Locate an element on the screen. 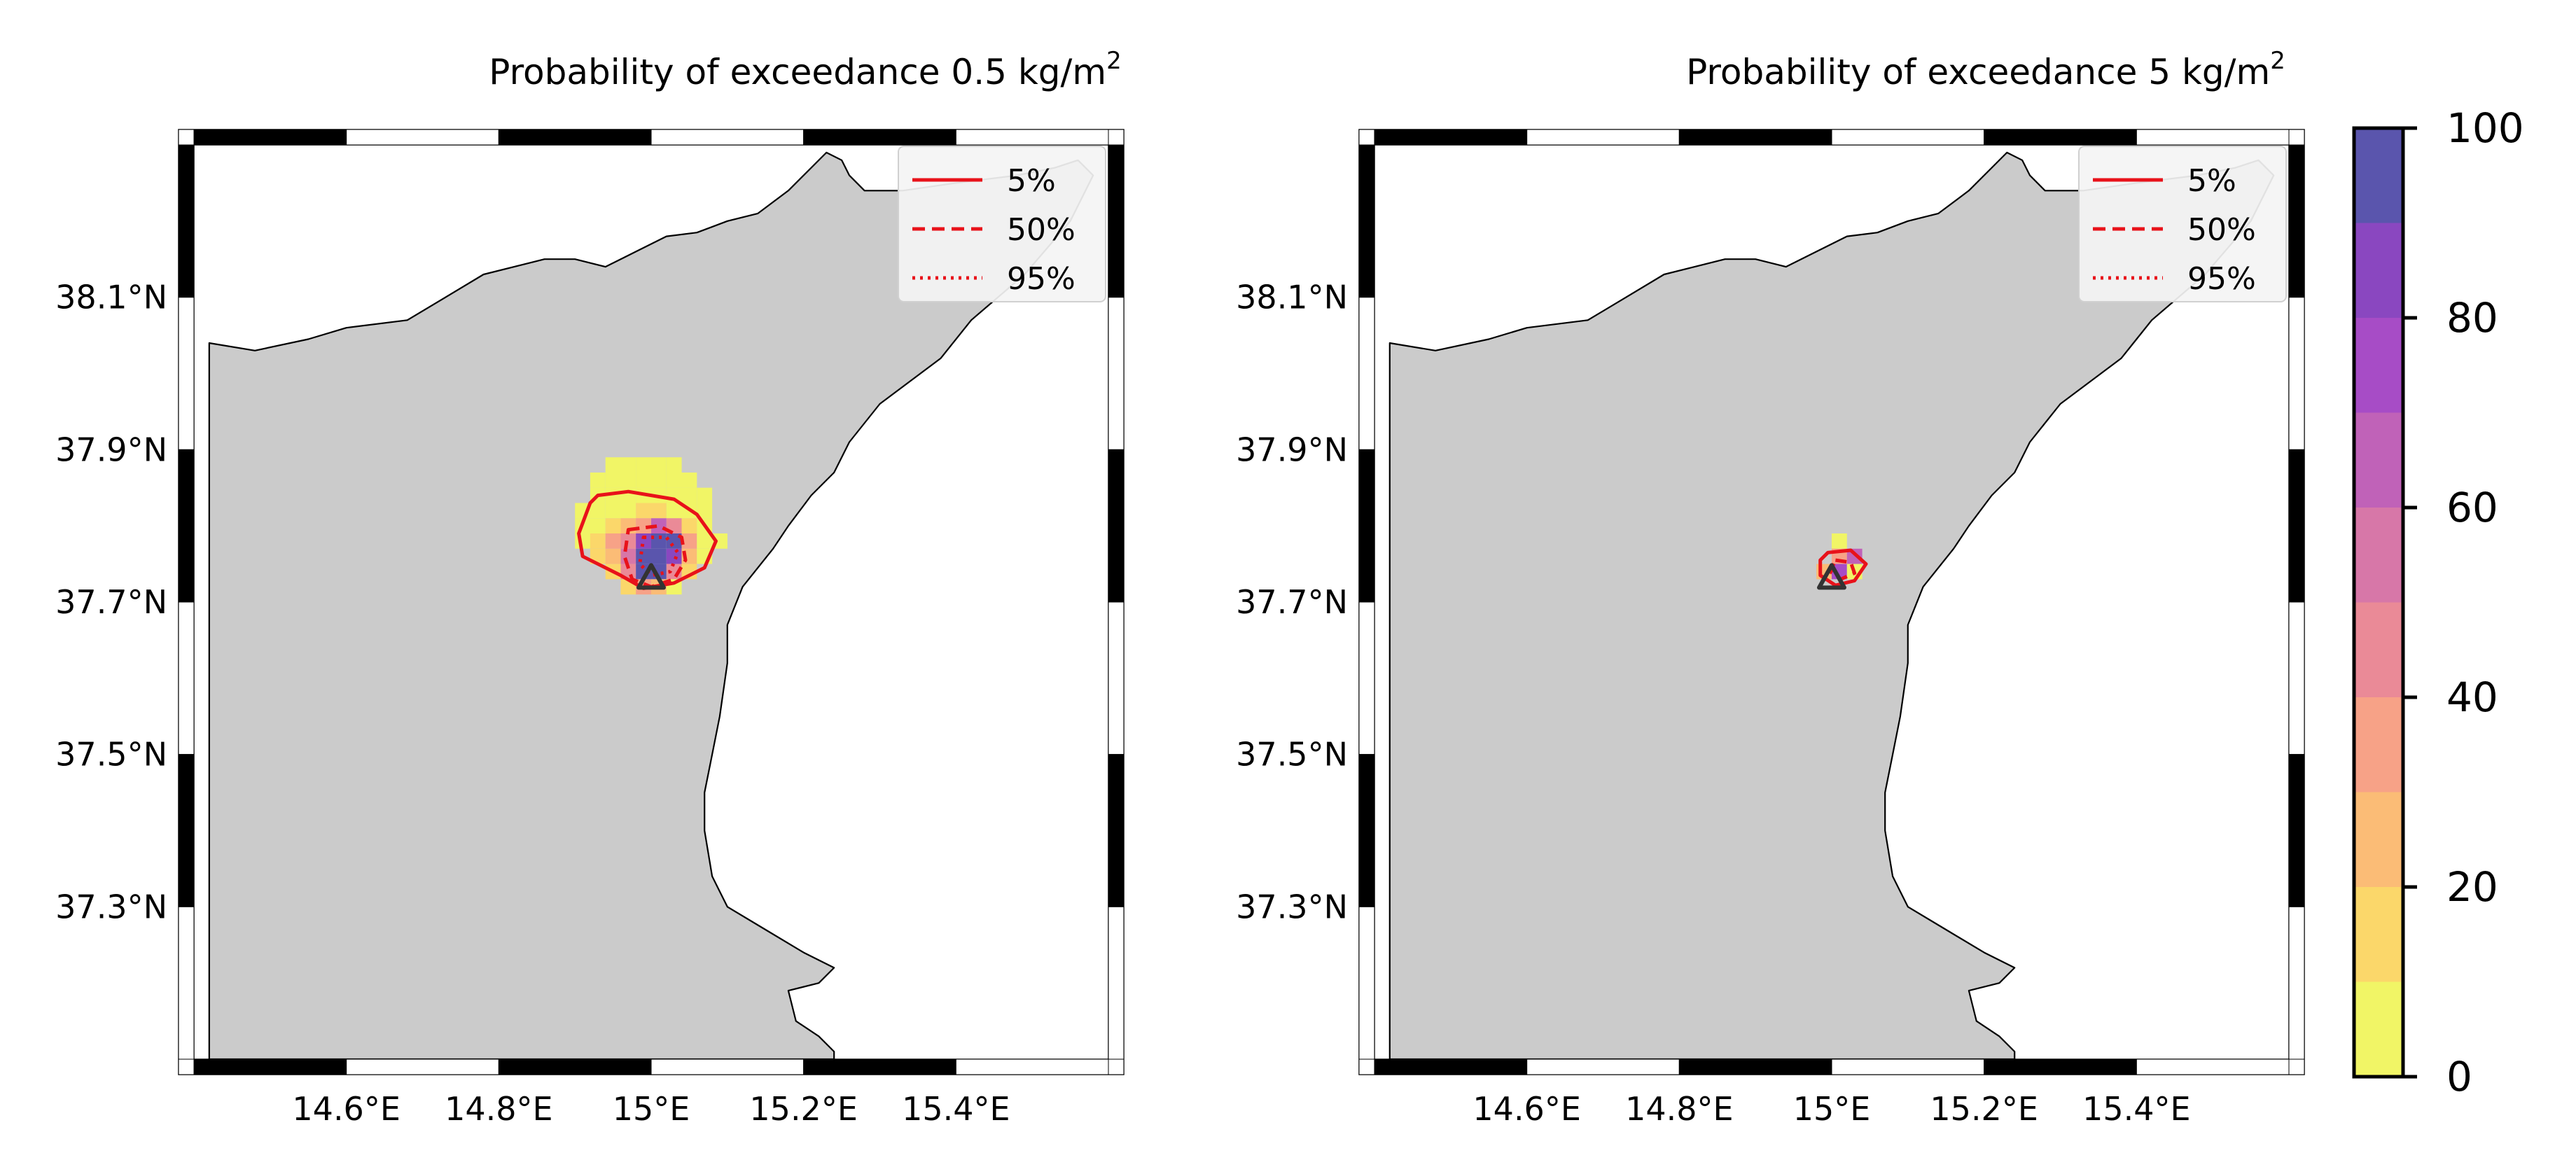 The image size is (2576, 1167). legend-label-left-0: 5% is located at coordinates (1031, 181).